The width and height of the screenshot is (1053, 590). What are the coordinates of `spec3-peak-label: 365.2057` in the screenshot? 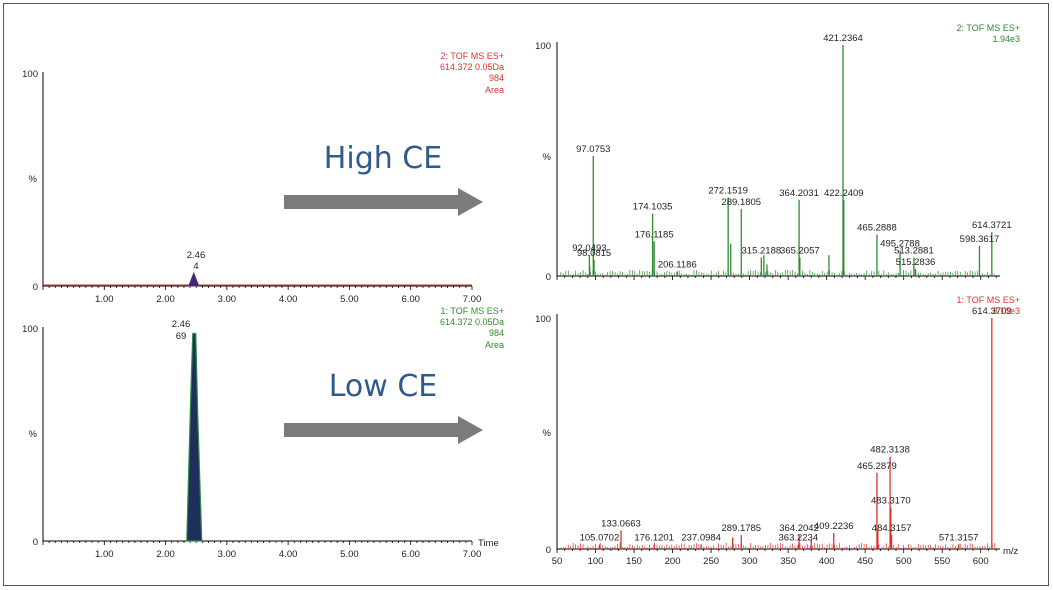 It's located at (800, 251).